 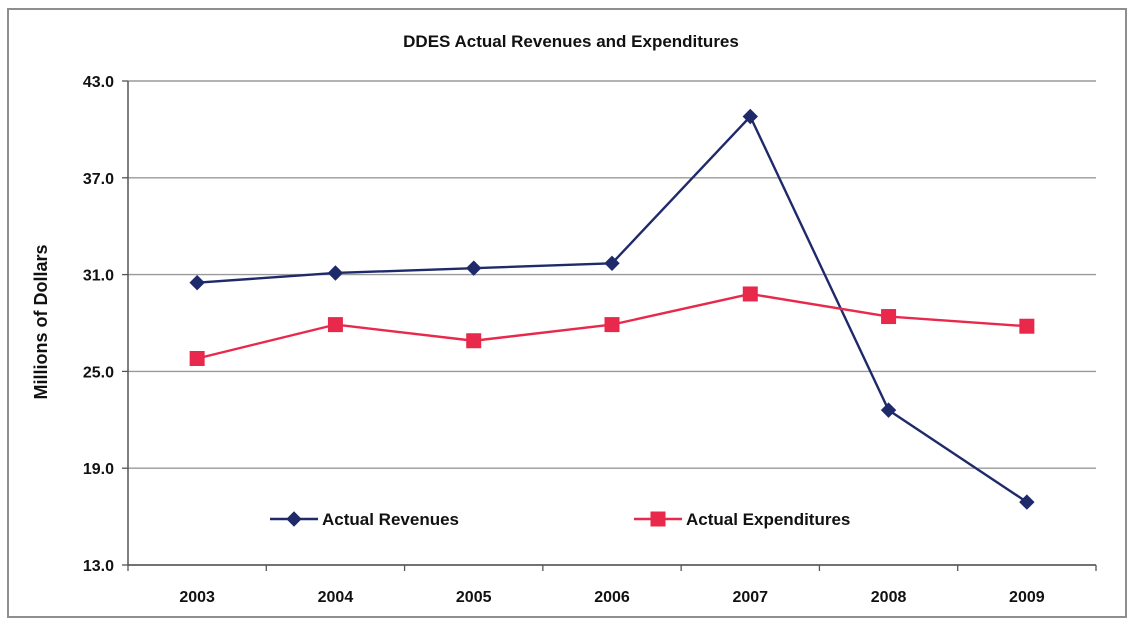 I want to click on y-axis-label: Millions of Dollars, so click(x=41, y=321).